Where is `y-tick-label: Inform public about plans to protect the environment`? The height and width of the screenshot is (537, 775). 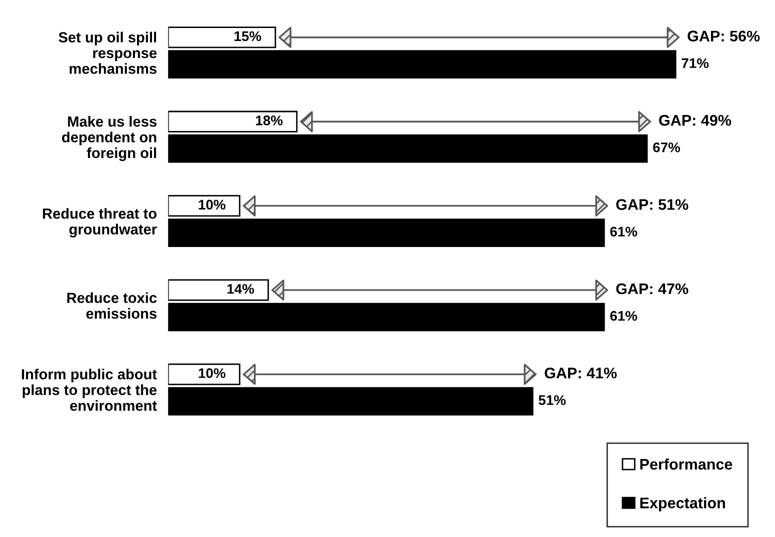
y-tick-label: Inform public about plans to protect the environment is located at coordinates (89, 389).